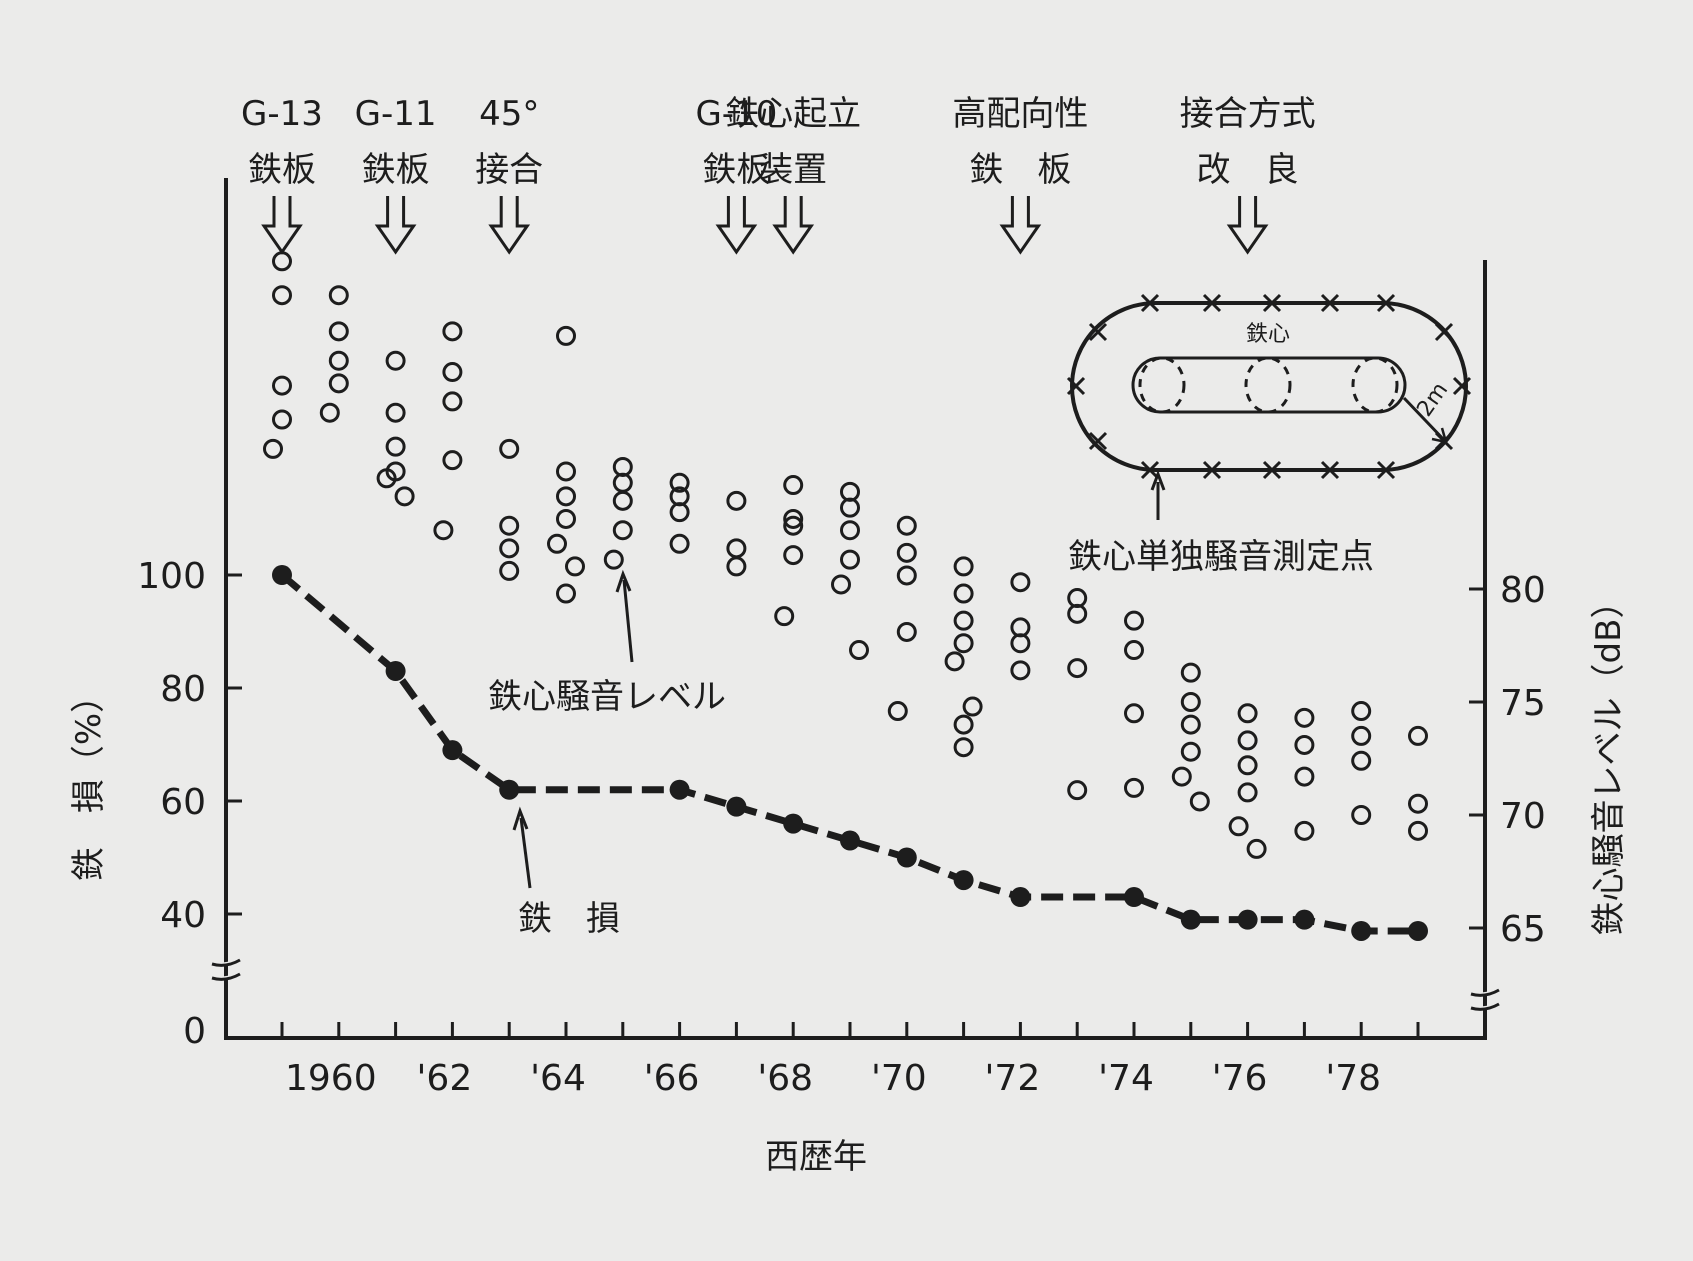 Image resolution: width=1693 pixels, height=1261 pixels. I want to click on loss-callout-leader, so click(525, 853).